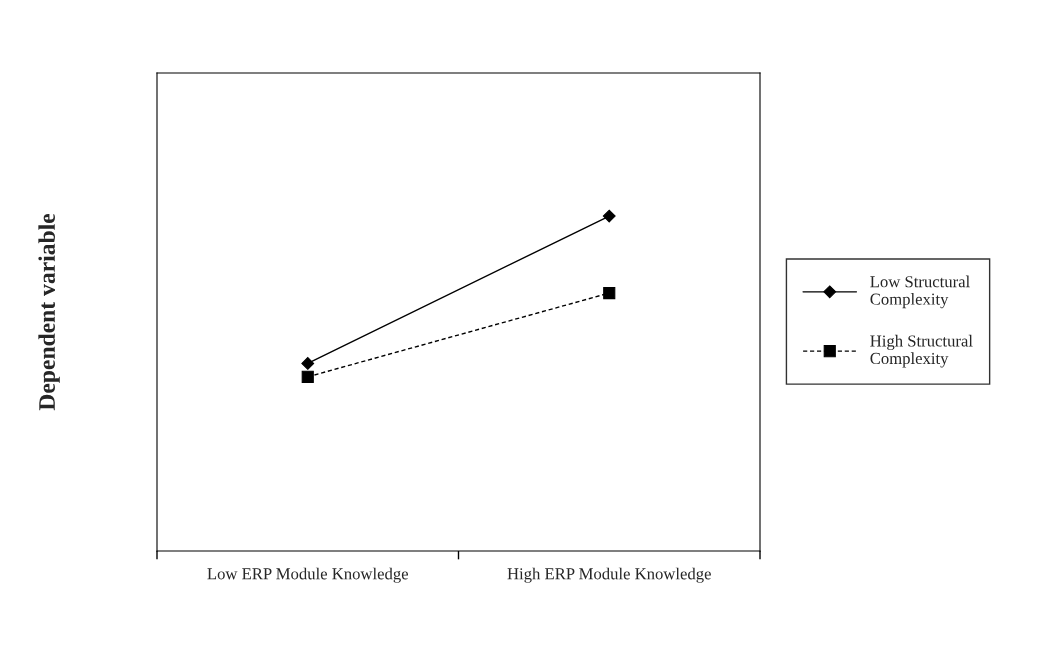 This screenshot has width=1046, height=650. I want to click on legend-label: Low Structural Complexity, so click(920, 292).